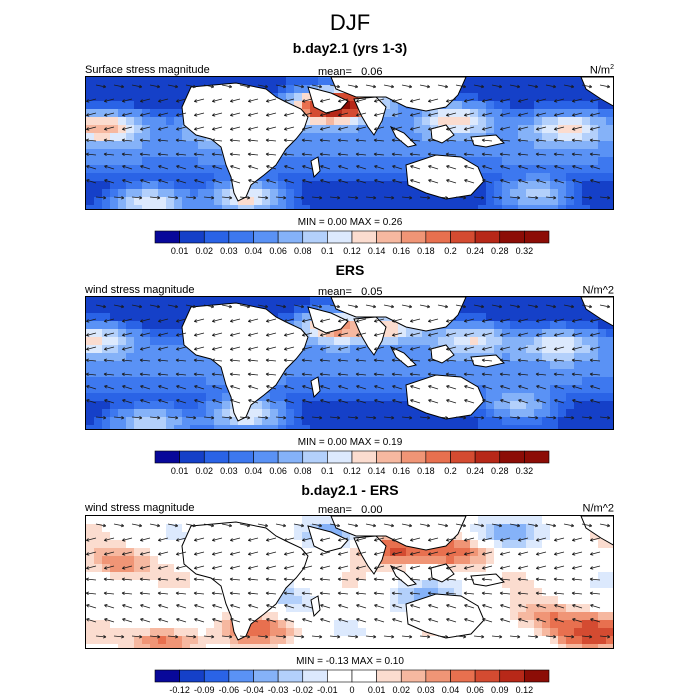  I want to click on panel-2-minmax: MIN = 0.00 MAX = 0.19, so click(350, 442).